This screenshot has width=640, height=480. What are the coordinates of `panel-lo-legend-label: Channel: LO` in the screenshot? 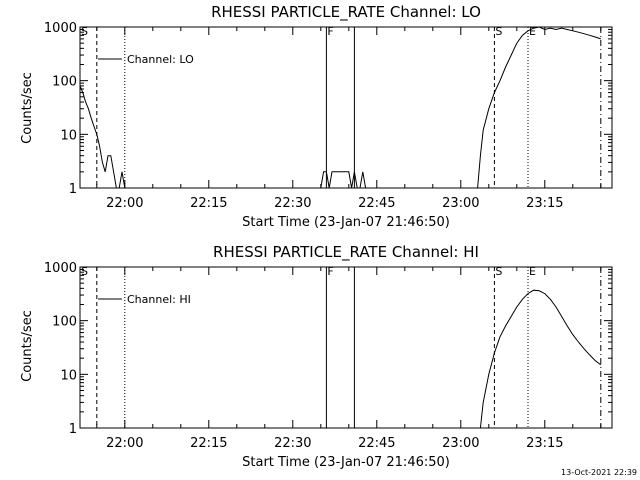 It's located at (160, 59).